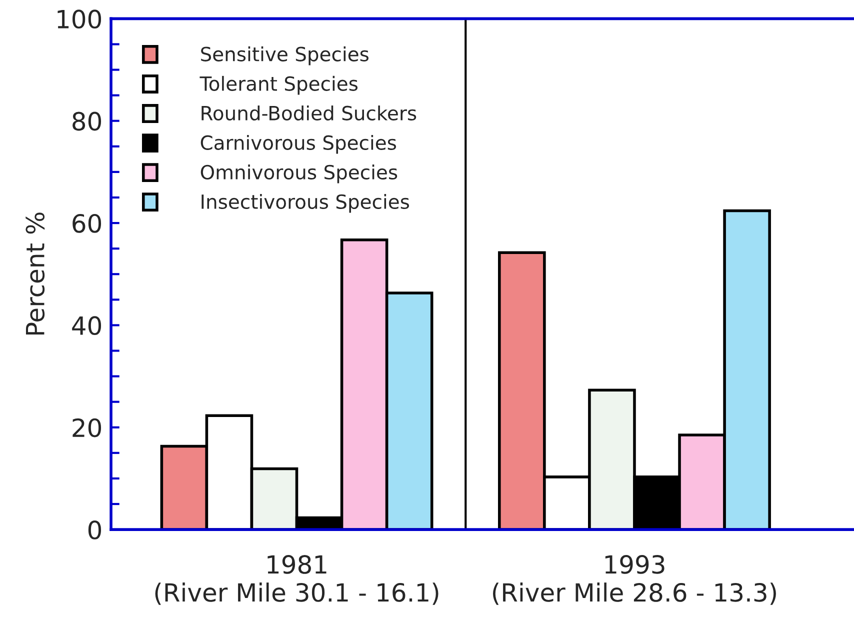 This screenshot has width=854, height=623. I want to click on legend-label: Sensitive Species, so click(284, 56).